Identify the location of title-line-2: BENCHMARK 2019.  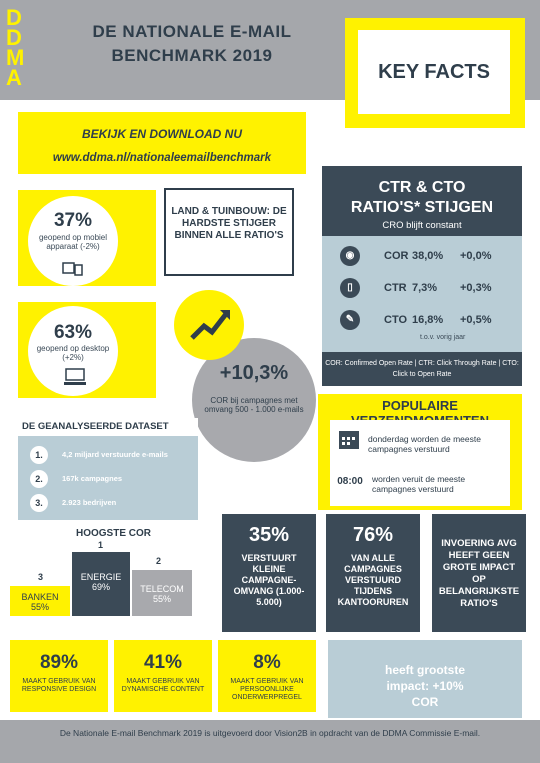
(192, 55).